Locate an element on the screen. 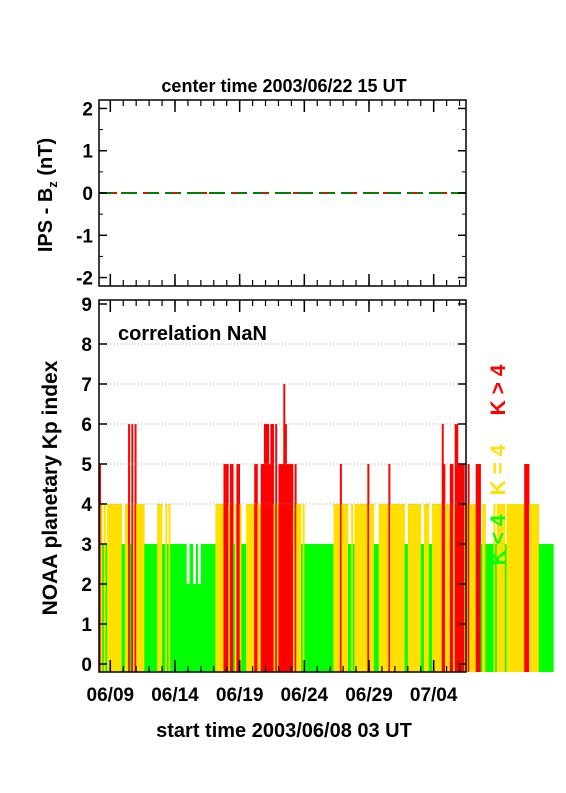  kp-y-axis-label: NOAA planetary Kp index is located at coordinates (50, 487).